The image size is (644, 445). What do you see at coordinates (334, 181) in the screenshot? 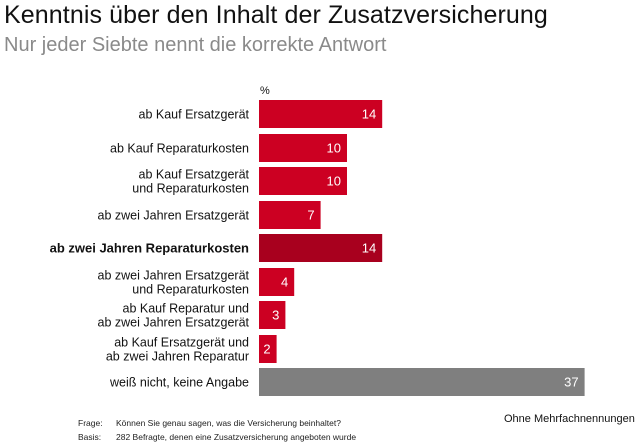
I see `value-label-3: 10` at bounding box center [334, 181].